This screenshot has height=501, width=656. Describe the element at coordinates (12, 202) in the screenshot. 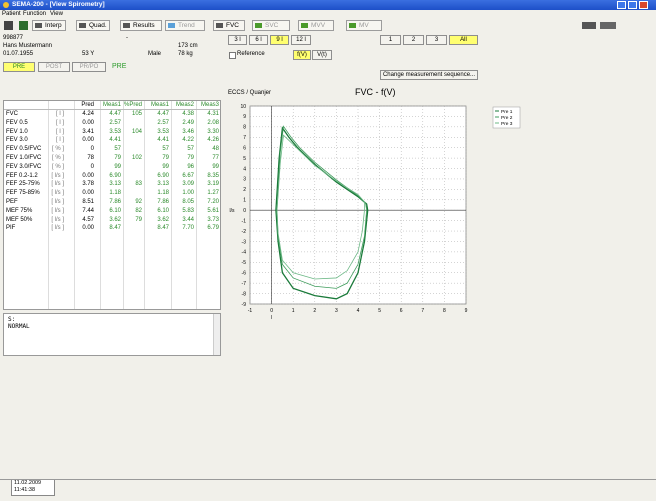

I see `row-label: PEF` at that location.